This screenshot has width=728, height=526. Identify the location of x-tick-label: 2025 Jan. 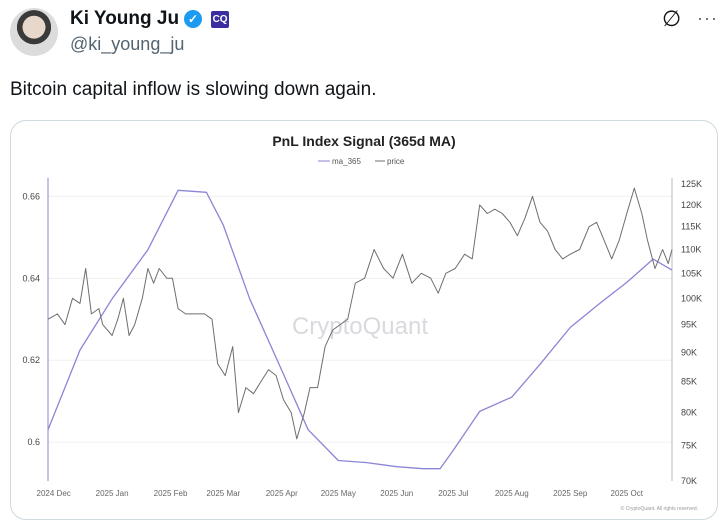
(112, 493).